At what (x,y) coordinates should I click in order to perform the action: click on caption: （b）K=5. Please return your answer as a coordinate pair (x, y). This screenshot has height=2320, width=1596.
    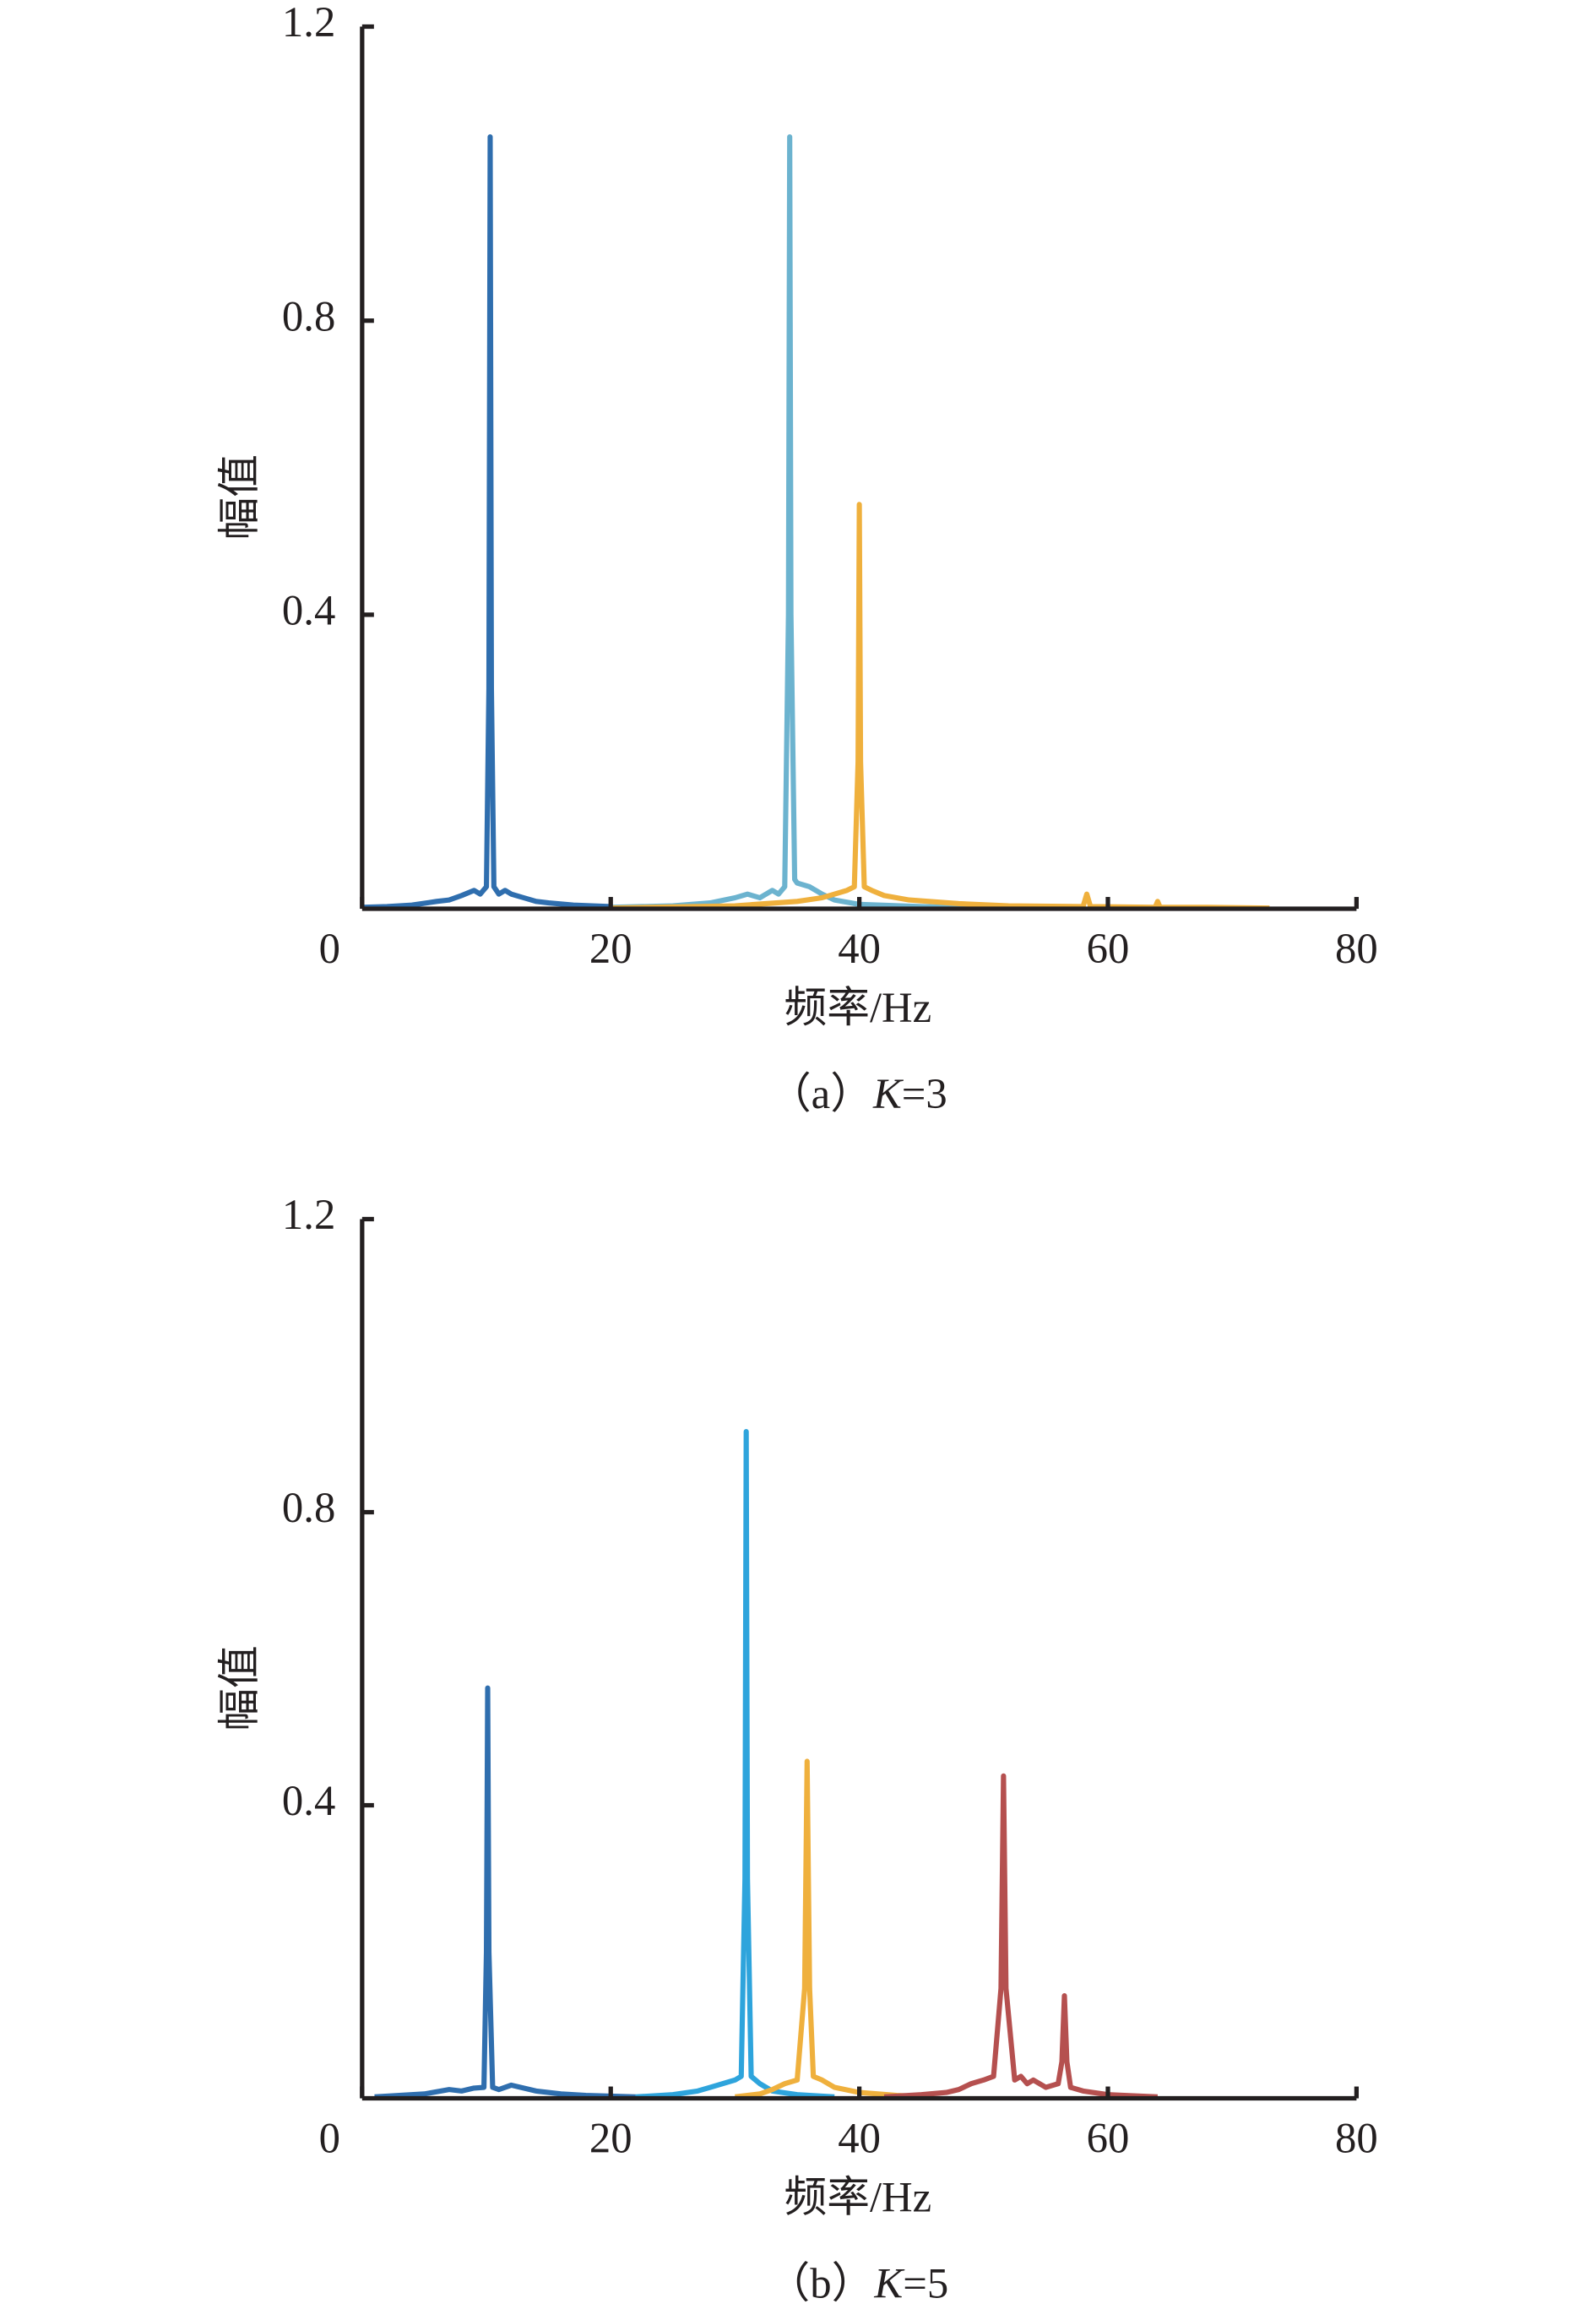
    Looking at the image, I should click on (858, 2282).